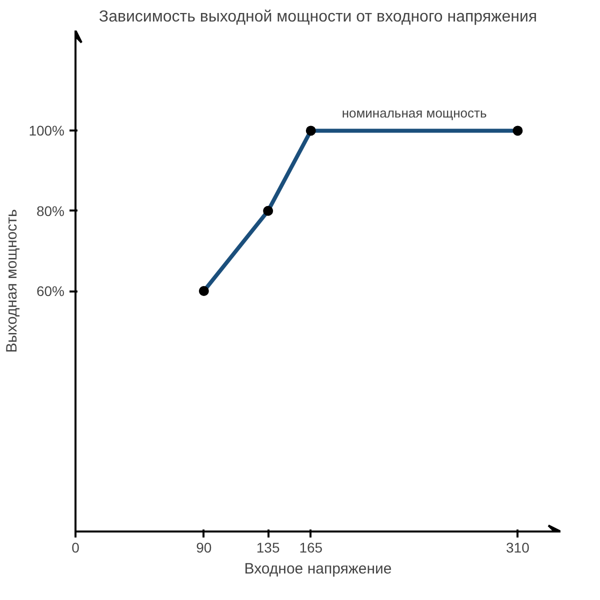 Image resolution: width=600 pixels, height=600 pixels. I want to click on y-tick-label: 80%, so click(50, 210).